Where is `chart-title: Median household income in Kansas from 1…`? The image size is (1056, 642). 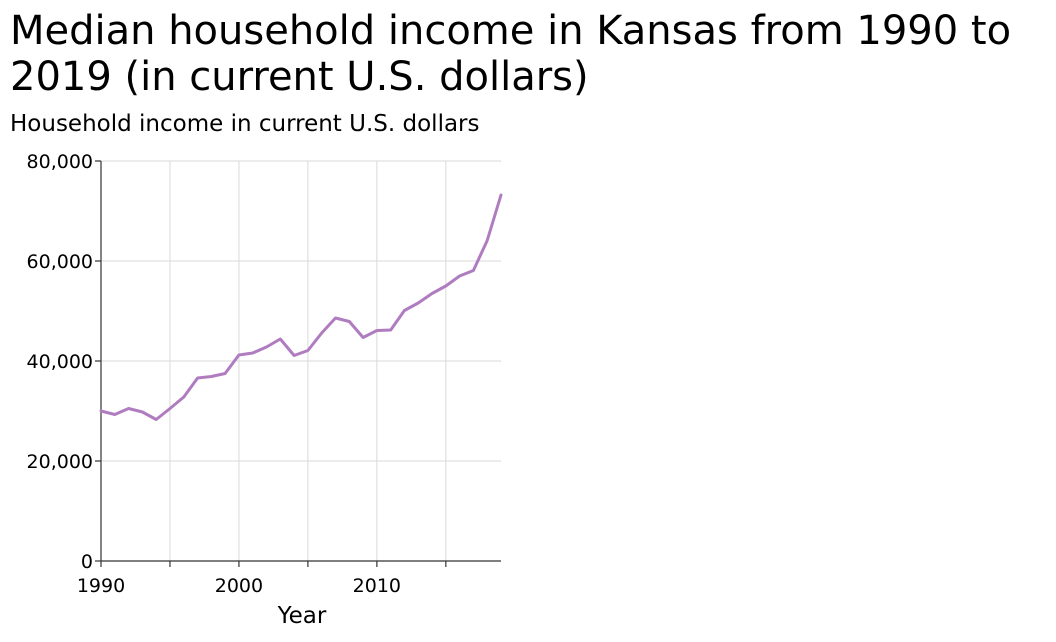
chart-title: Median household income in Kansas from 1… is located at coordinates (511, 54).